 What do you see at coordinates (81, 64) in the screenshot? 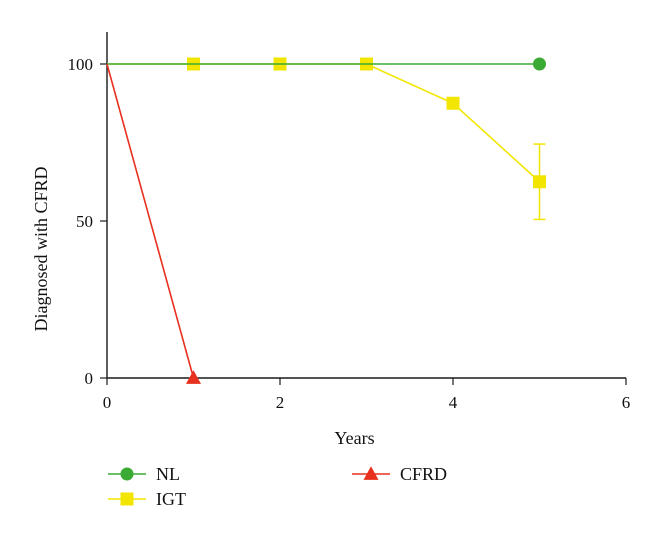
I see `y-tick-label: 100` at bounding box center [81, 64].